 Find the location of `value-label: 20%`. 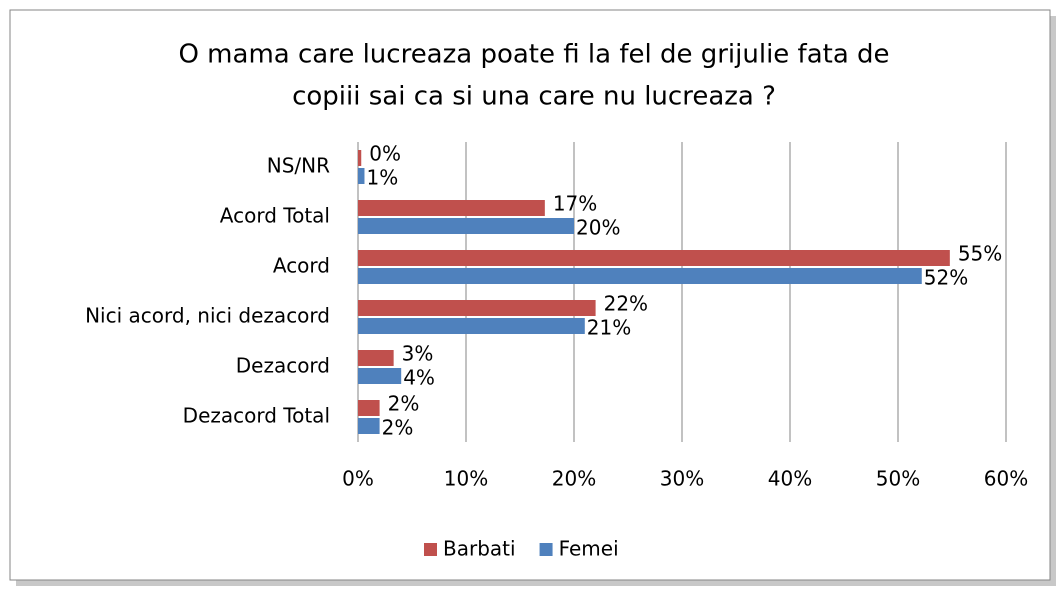

value-label: 20% is located at coordinates (598, 228).